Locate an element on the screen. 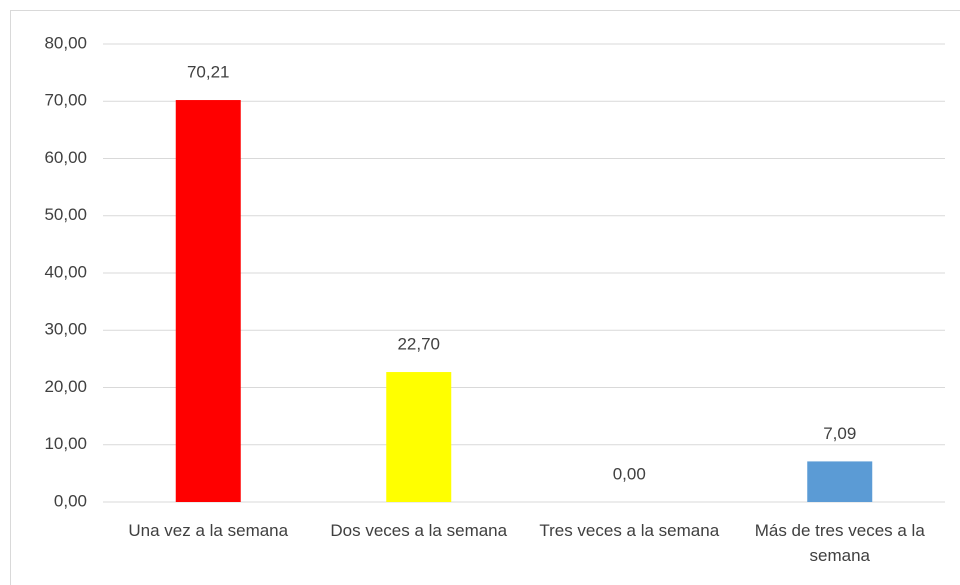  x-tick-label: Una vez a la semana is located at coordinates (208, 530).